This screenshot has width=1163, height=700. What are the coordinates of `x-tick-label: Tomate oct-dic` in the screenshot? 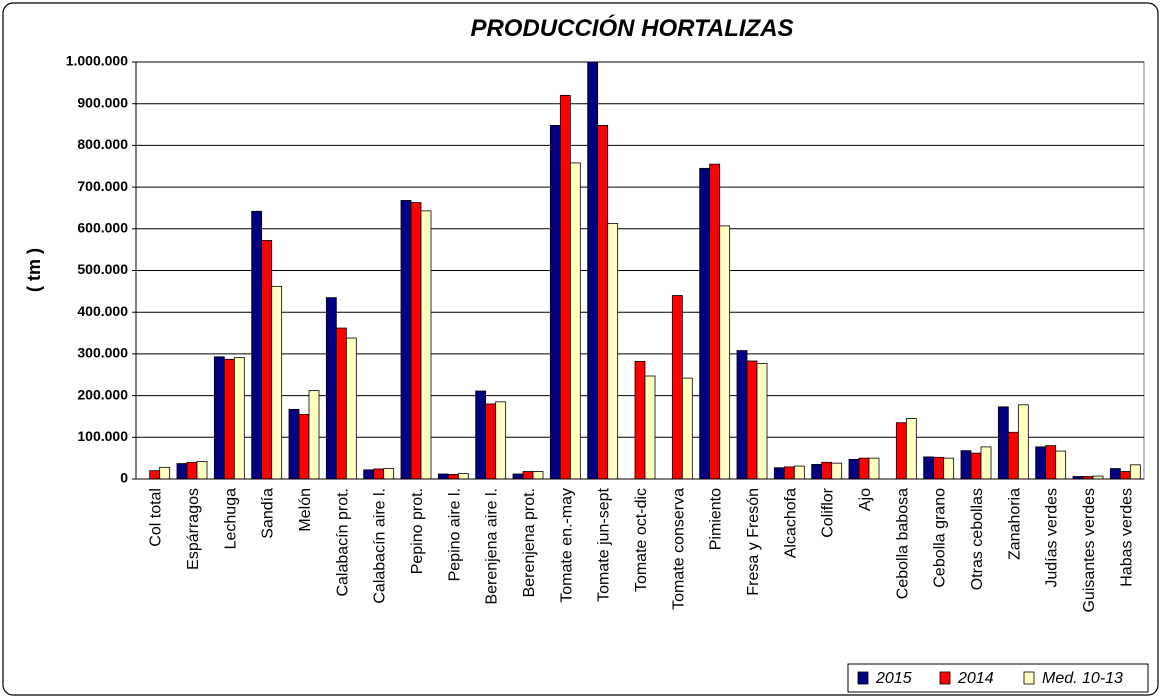 It's located at (641, 540).